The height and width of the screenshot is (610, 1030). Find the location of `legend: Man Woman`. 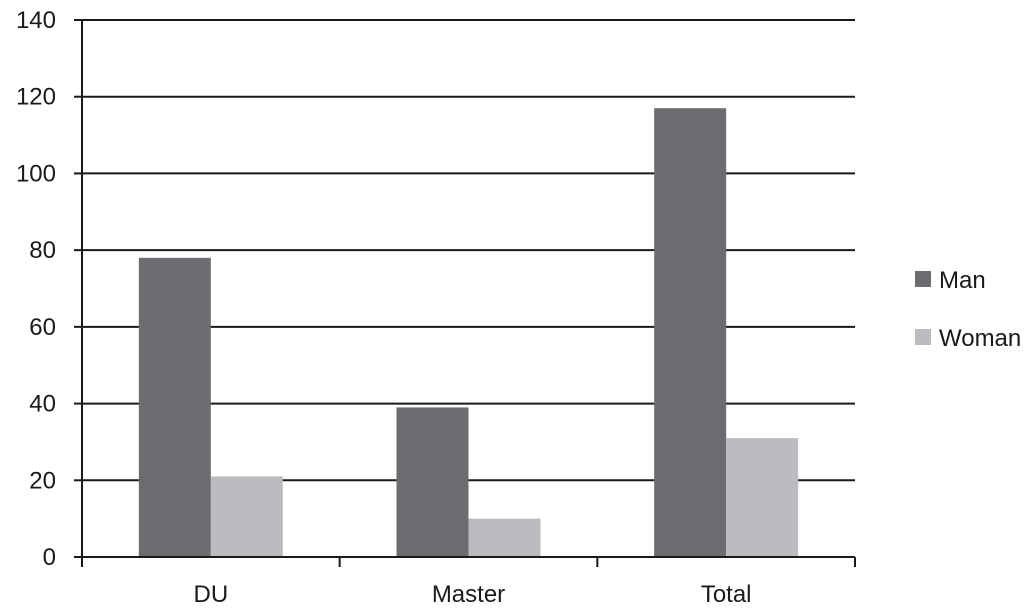

legend: Man Woman is located at coordinates (968, 309).